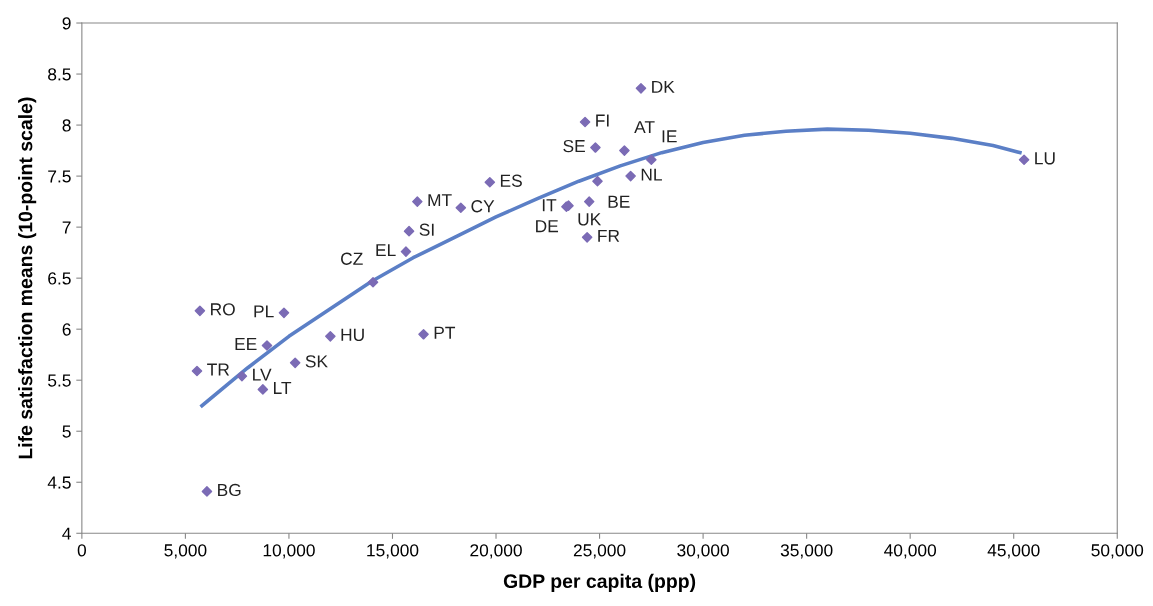  Describe the element at coordinates (66, 533) in the screenshot. I see `y-tick-label: 4` at that location.